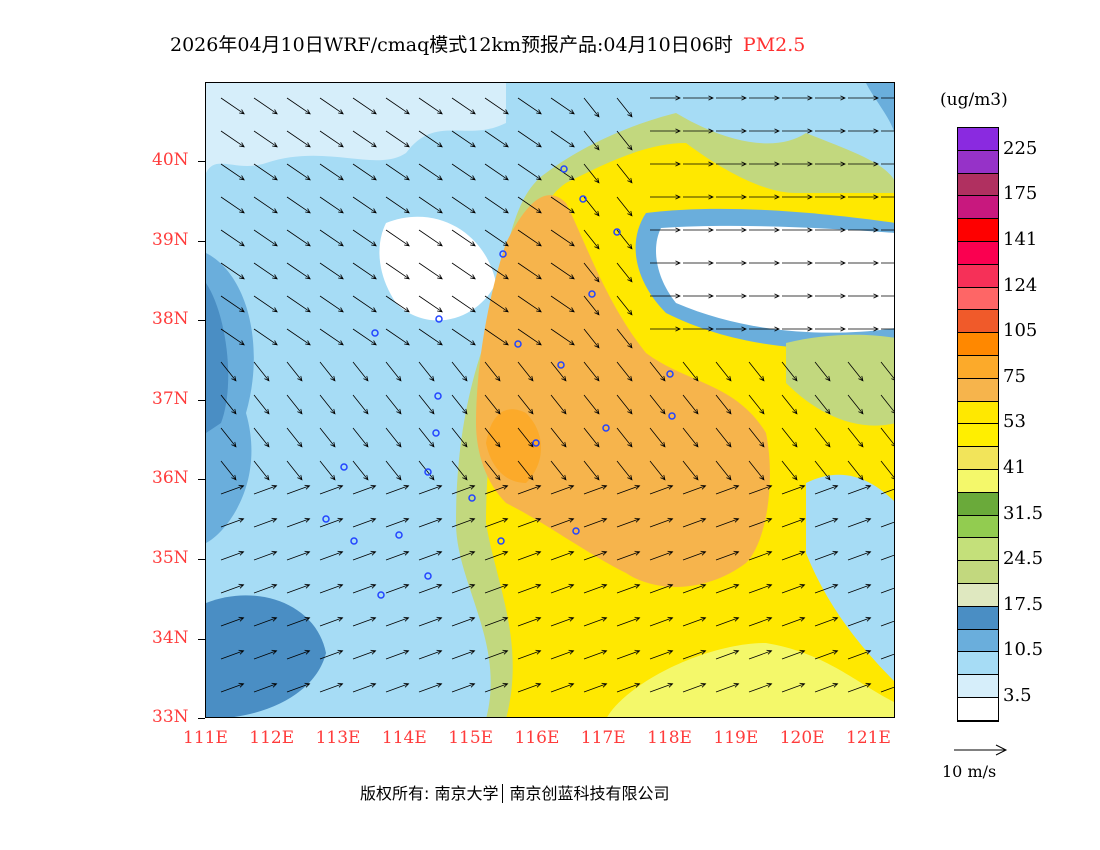 The height and width of the screenshot is (850, 1100). I want to click on wind-reference-arrow-icon, so click(981, 750).